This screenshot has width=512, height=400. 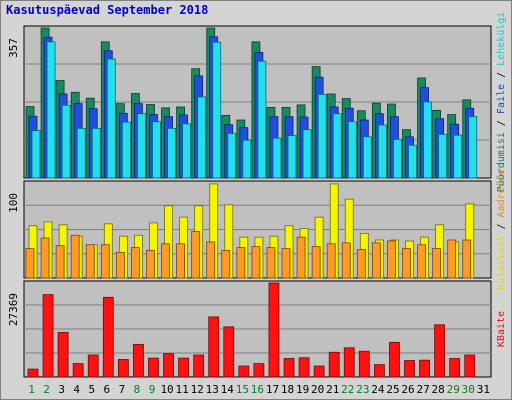 What do you see at coordinates (501, 99) in the screenshot?
I see `legend-item-faile: Faile` at bounding box center [501, 99].